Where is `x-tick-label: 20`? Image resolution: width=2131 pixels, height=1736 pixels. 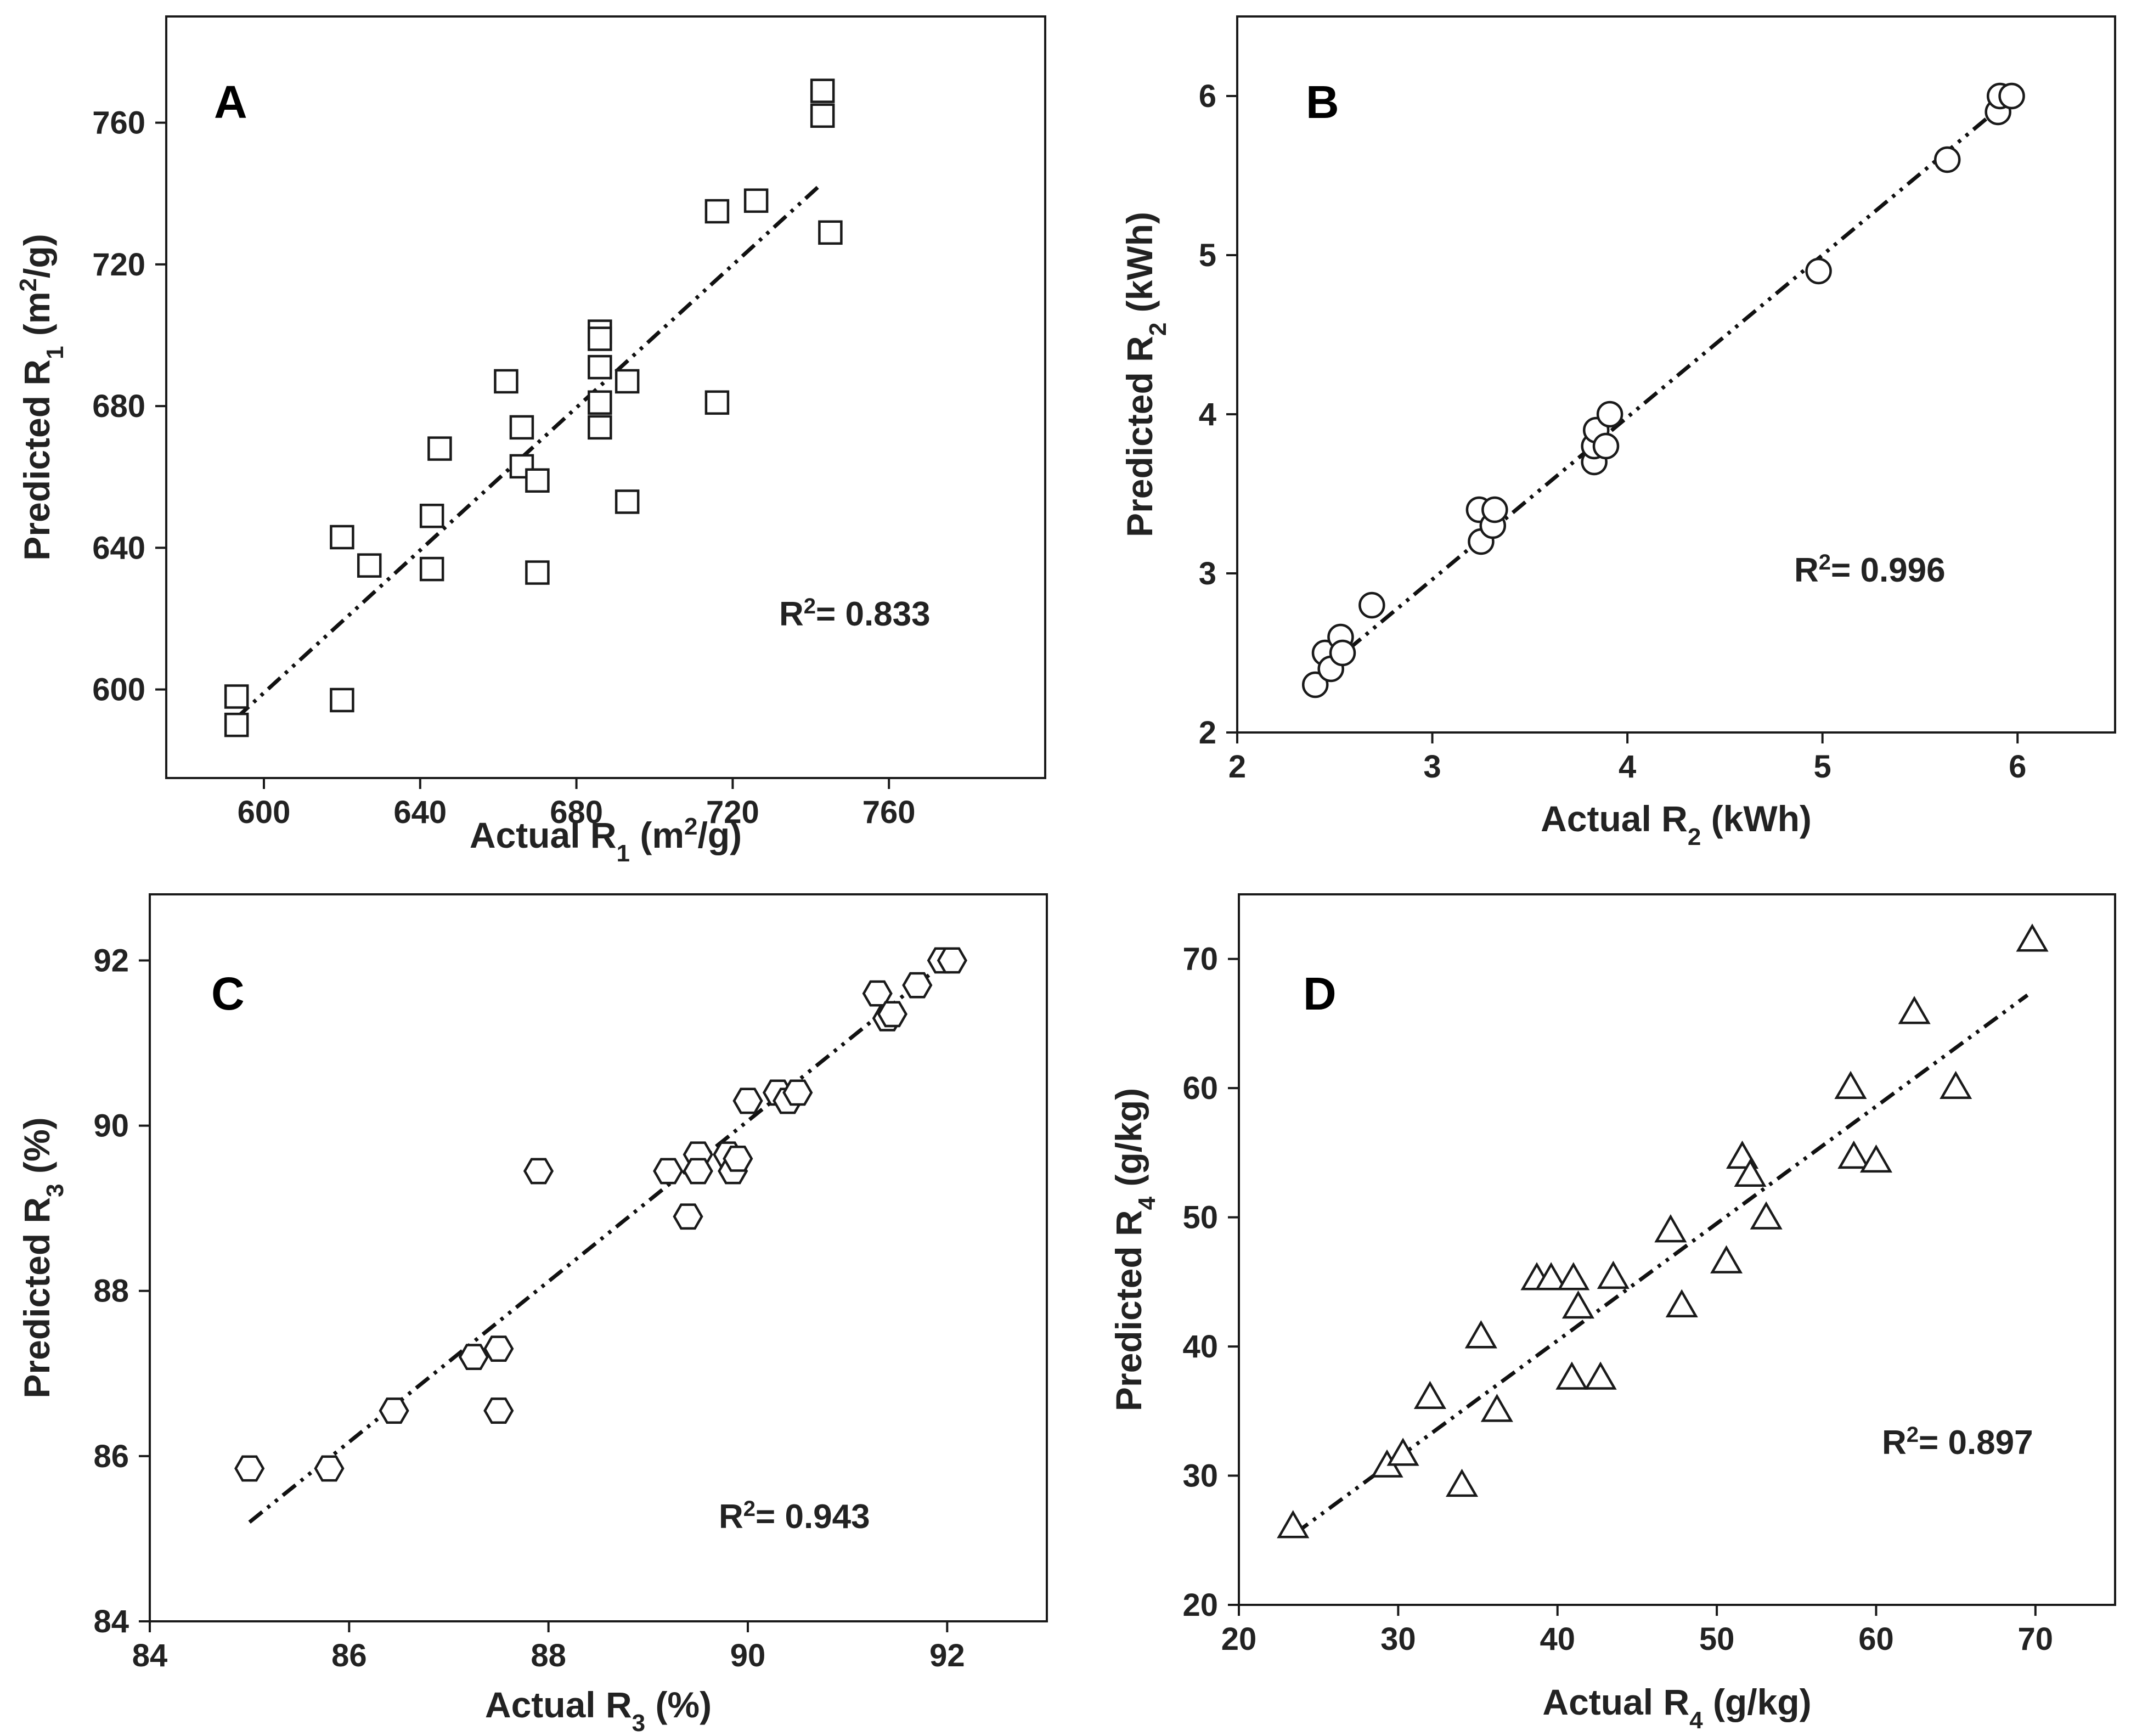 x-tick-label: 20 is located at coordinates (1239, 1639).